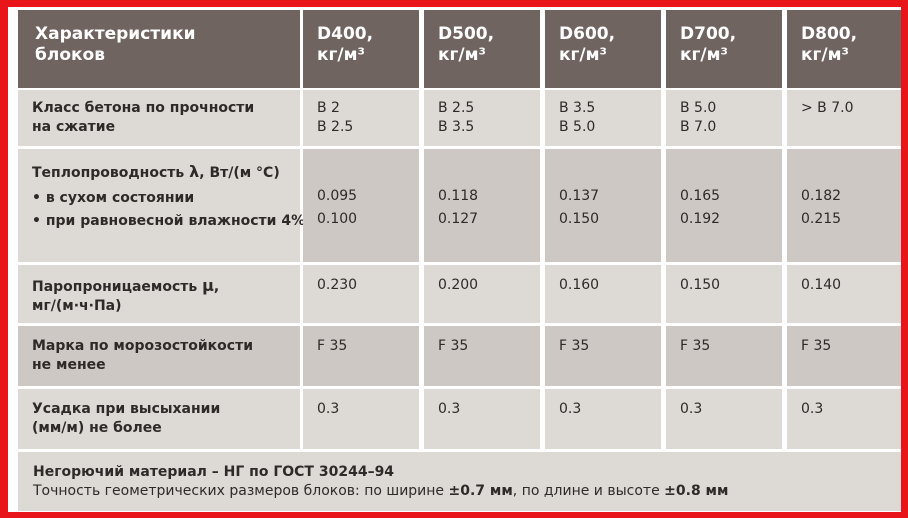  Describe the element at coordinates (126, 409) in the screenshot. I see `shrinkage-label-line1: Усадка при высыхании` at that location.